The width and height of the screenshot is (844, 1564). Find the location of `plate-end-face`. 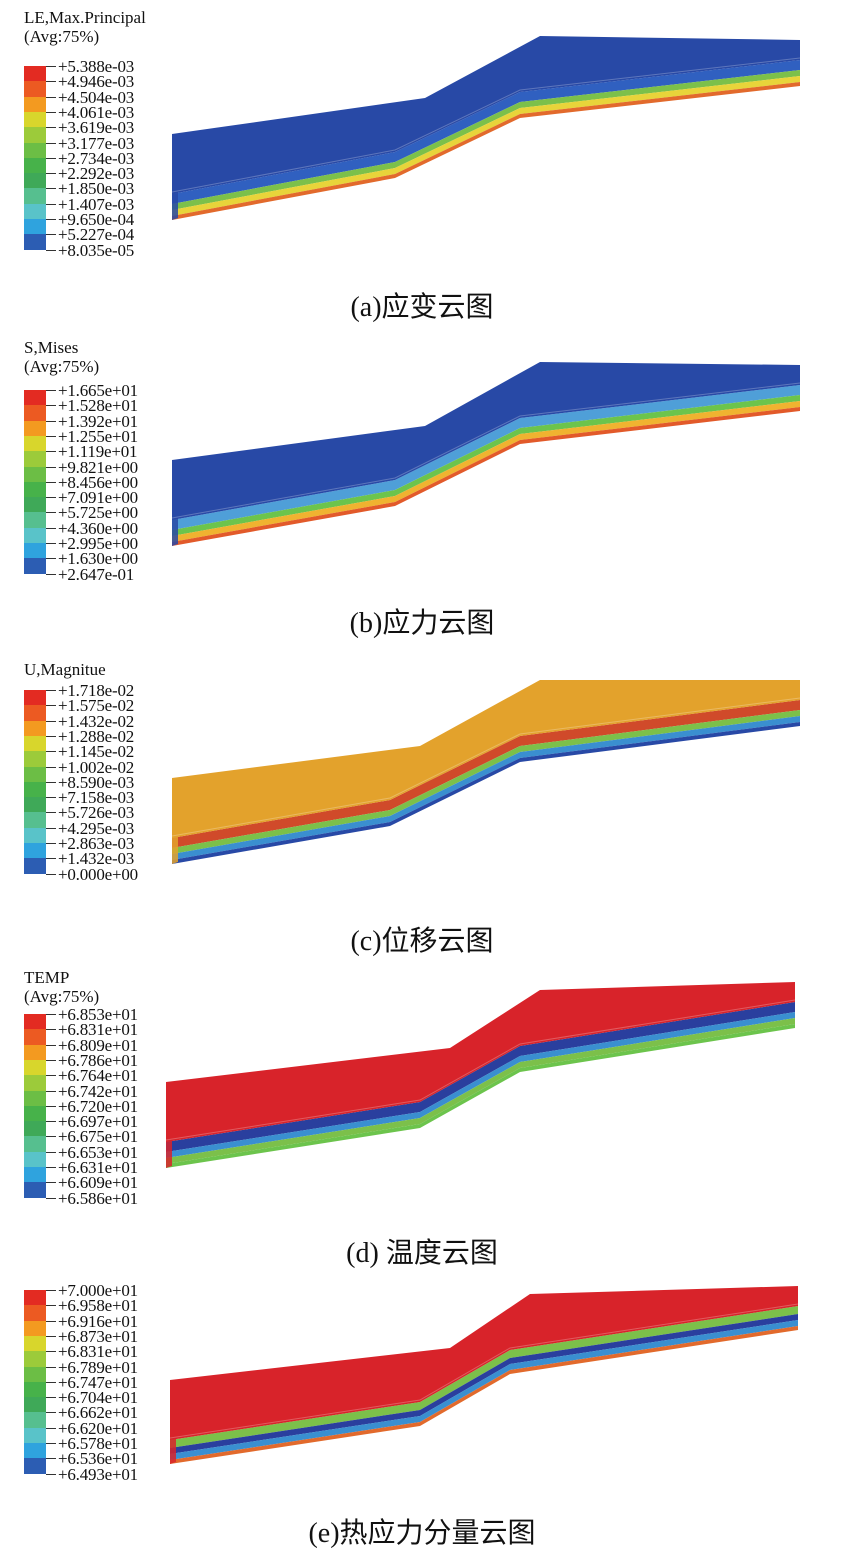

plate-end-face is located at coordinates (175, 821).